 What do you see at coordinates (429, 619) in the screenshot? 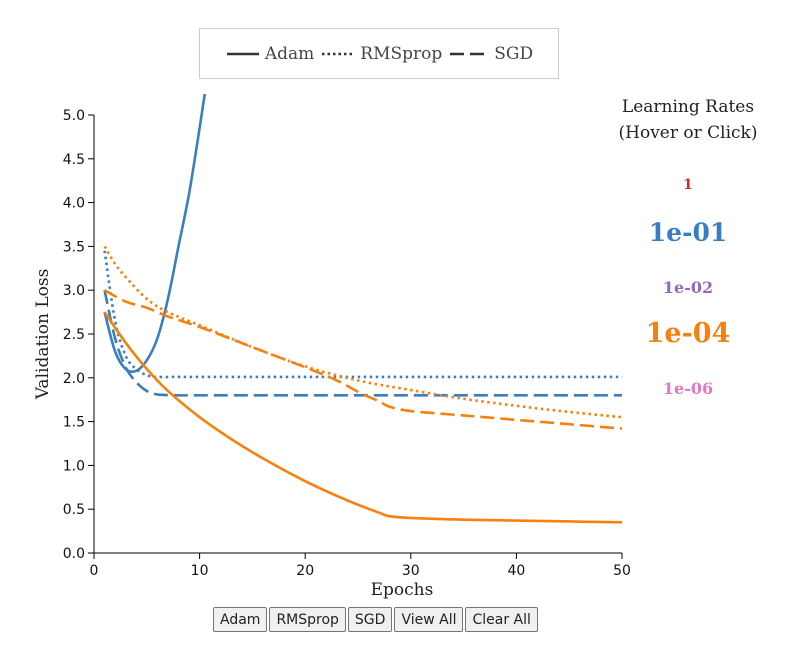
I see `view-all-button: View All` at bounding box center [429, 619].